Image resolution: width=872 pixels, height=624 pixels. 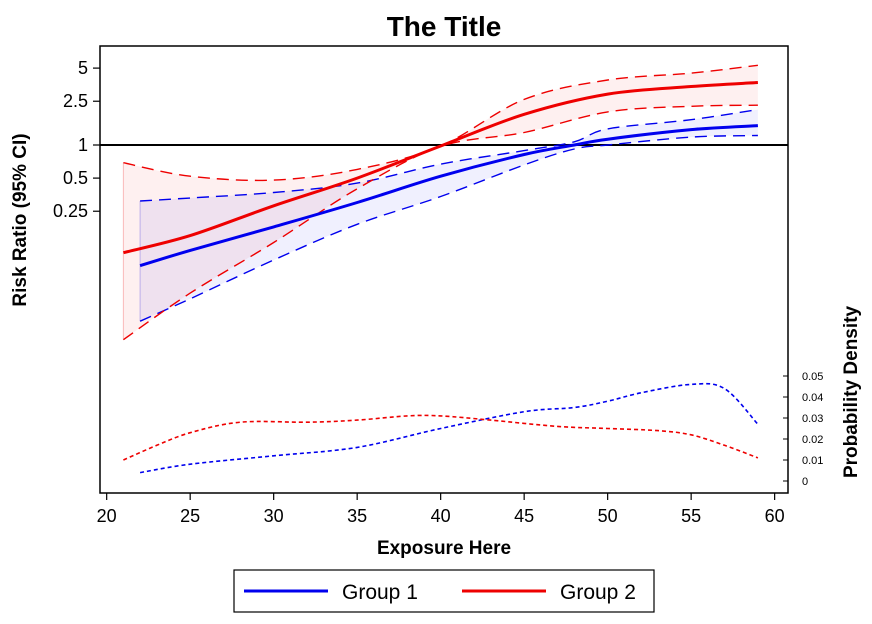 What do you see at coordinates (812, 461) in the screenshot?
I see `y2-tick-label-0-01: 0.01` at bounding box center [812, 461].